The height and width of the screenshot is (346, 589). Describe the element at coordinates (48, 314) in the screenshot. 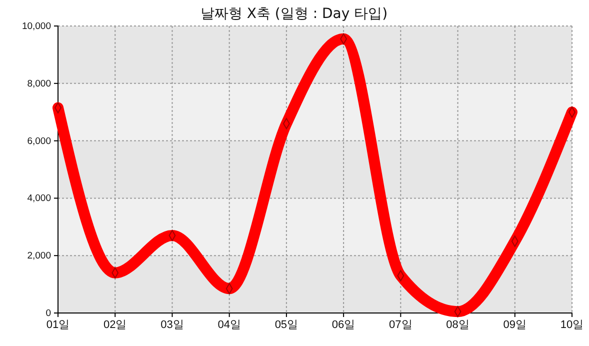

I see `y-tick-label: 0` at that location.